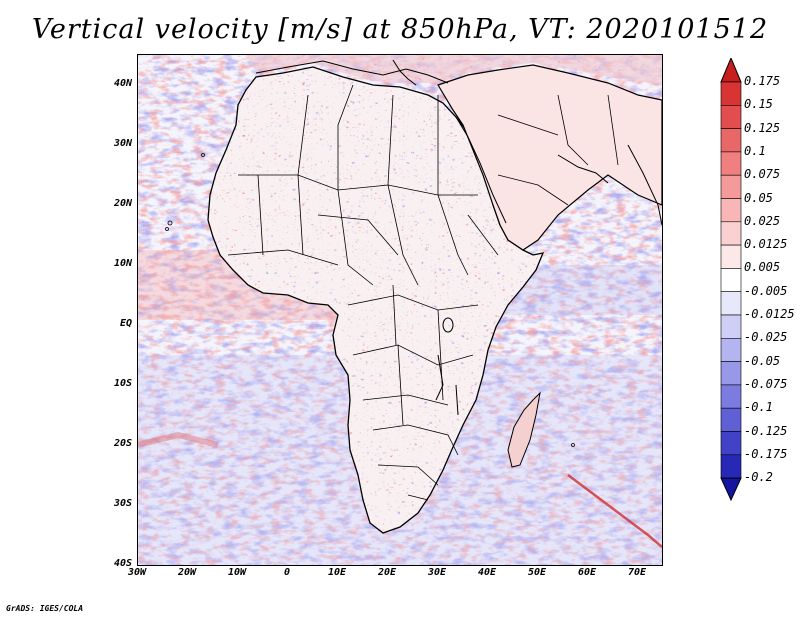 The width and height of the screenshot is (800, 618). I want to click on colorbar-label: 0.025, so click(762, 220).